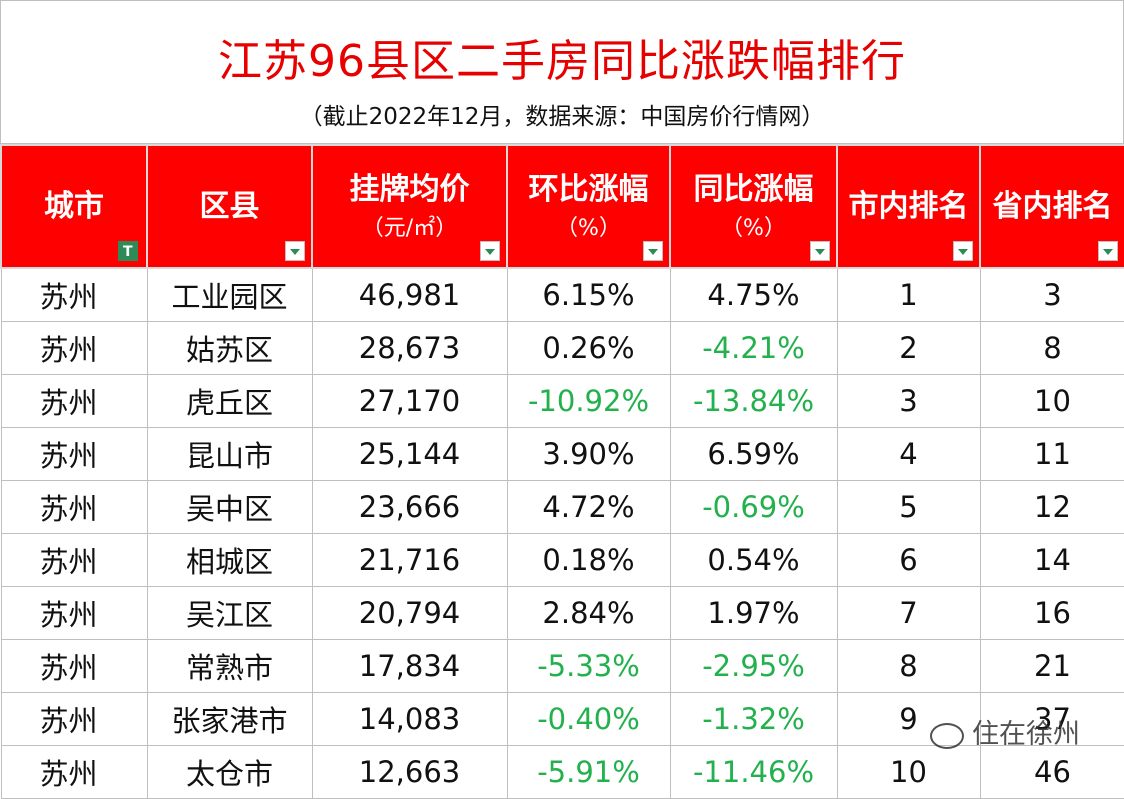 Image resolution: width=1124 pixels, height=799 pixels. I want to click on cell-price: 12,663, so click(409, 772).